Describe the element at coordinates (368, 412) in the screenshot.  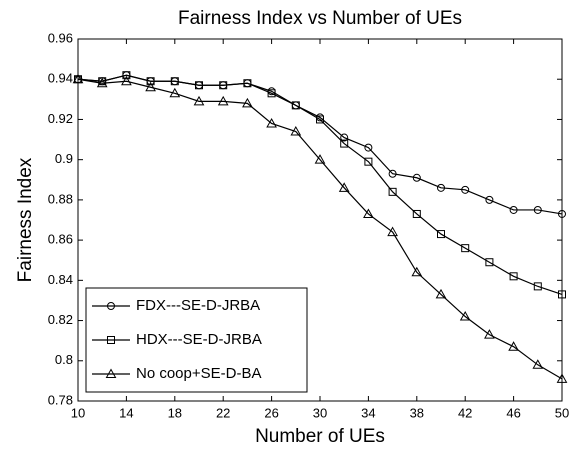
I see `x-tick-label: 34` at that location.